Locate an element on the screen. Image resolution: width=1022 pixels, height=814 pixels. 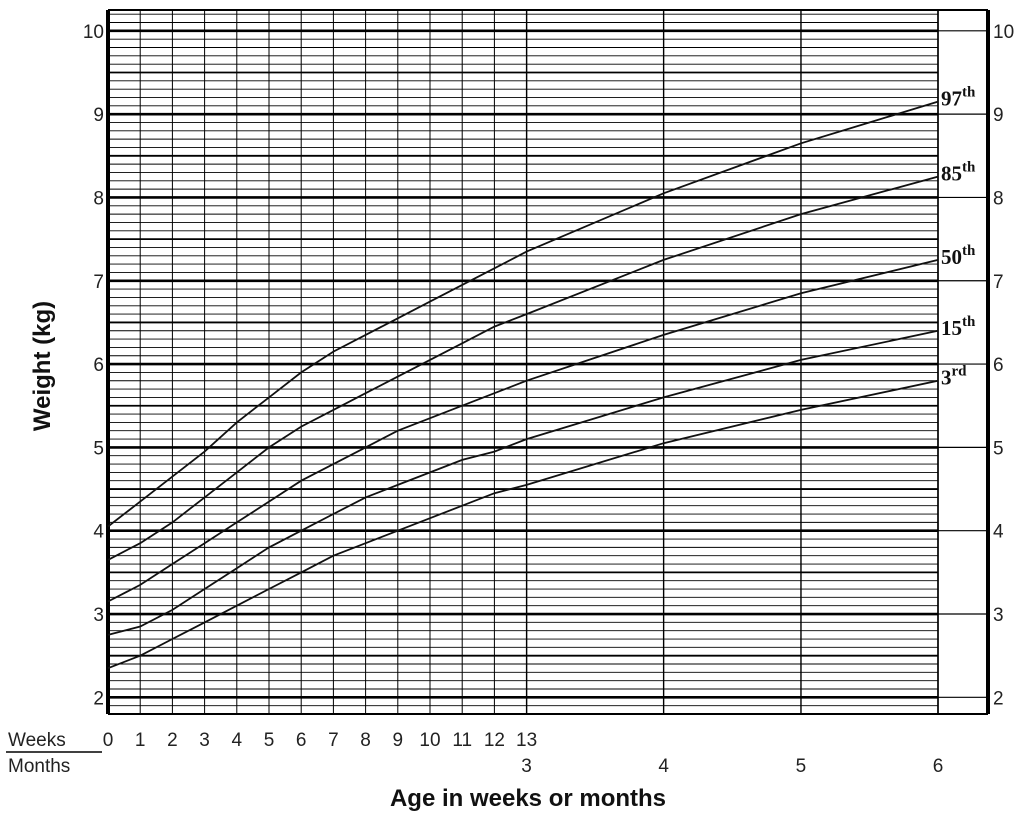
y-tick-label-left: 5 is located at coordinates (98, 448).